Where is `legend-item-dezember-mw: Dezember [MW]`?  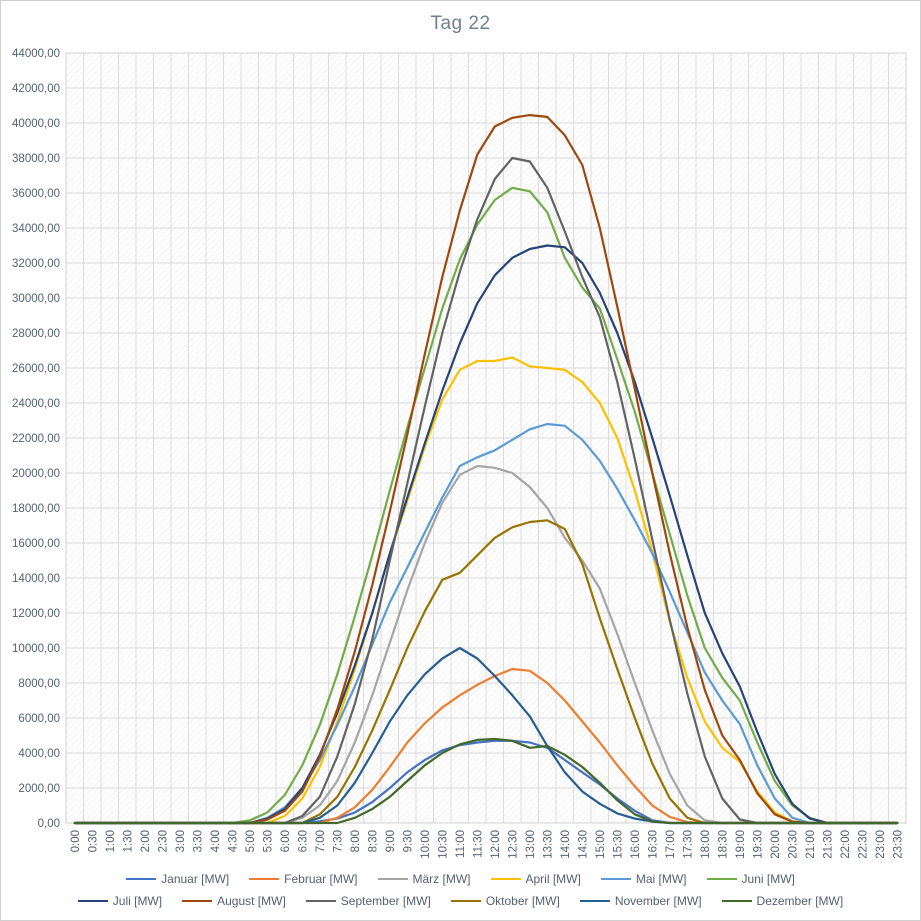 legend-item-dezember-mw: Dezember [MW] is located at coordinates (782, 901).